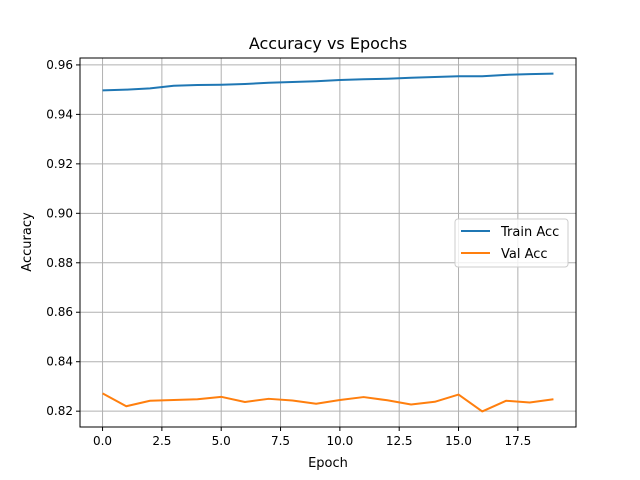 The image size is (640, 480). What do you see at coordinates (59, 213) in the screenshot?
I see `y-tick-label: 0.90` at bounding box center [59, 213].